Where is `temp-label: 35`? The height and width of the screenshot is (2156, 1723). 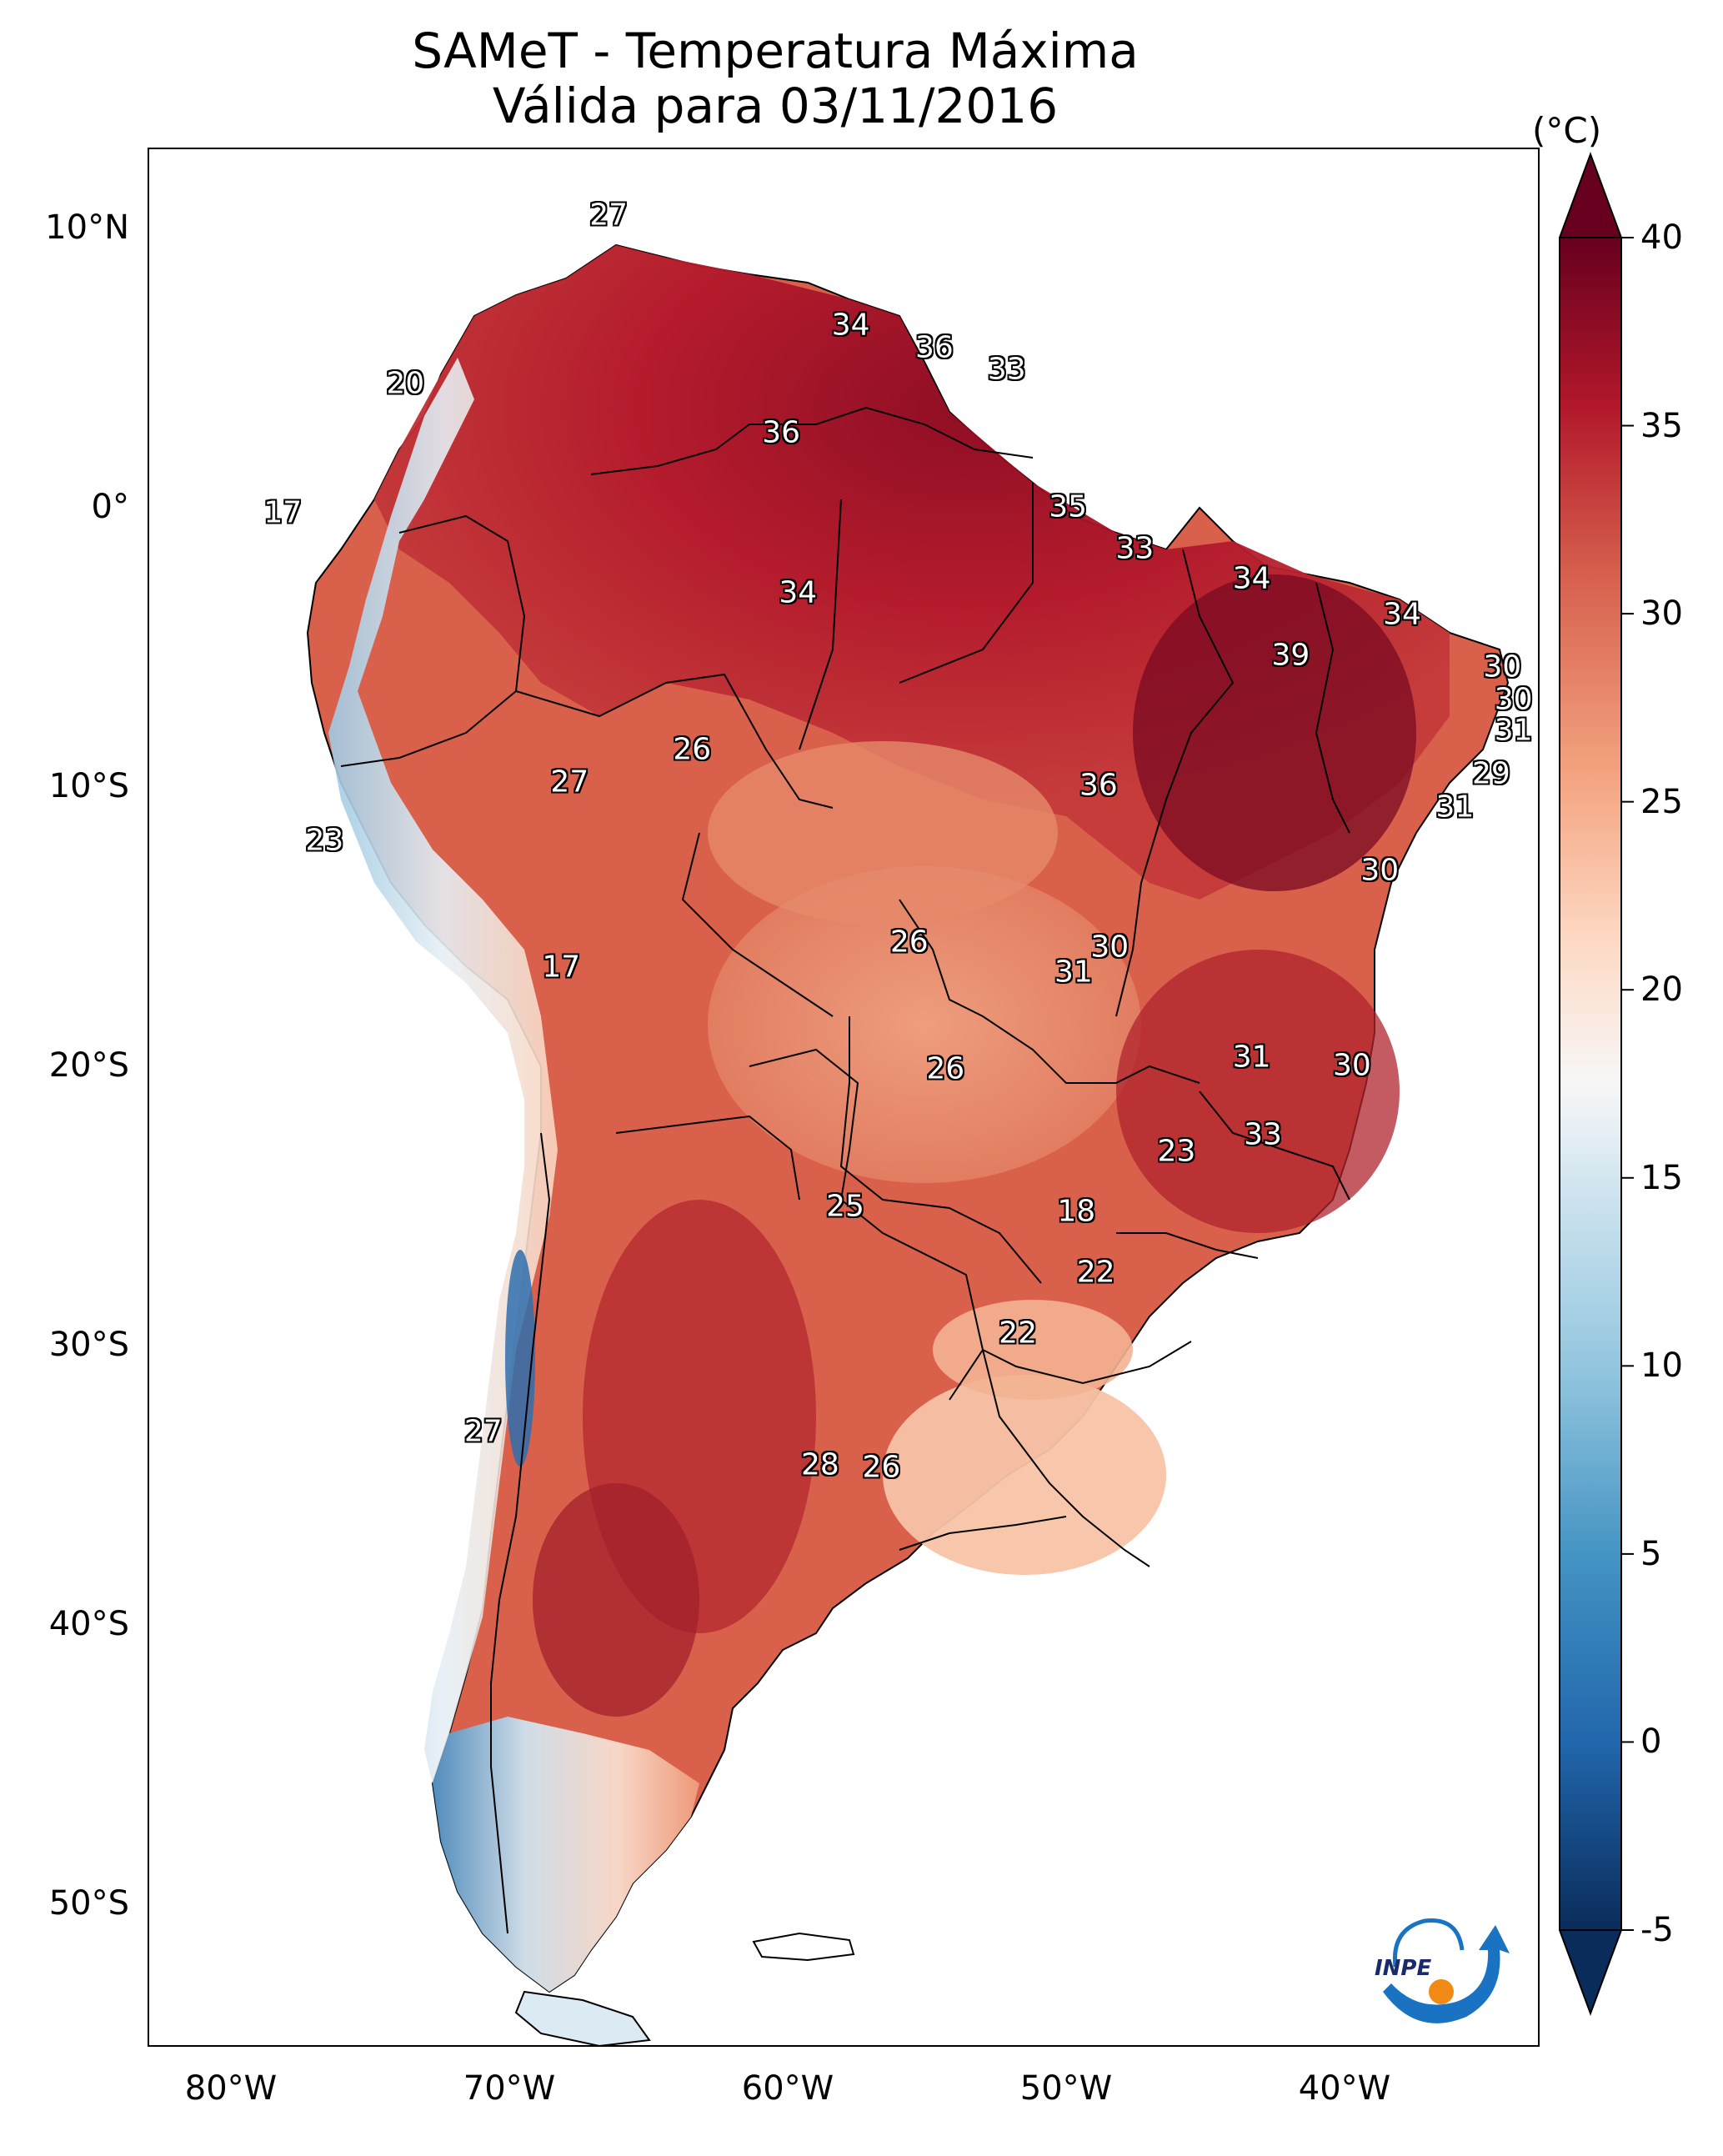
temp-label: 35 is located at coordinates (1068, 506).